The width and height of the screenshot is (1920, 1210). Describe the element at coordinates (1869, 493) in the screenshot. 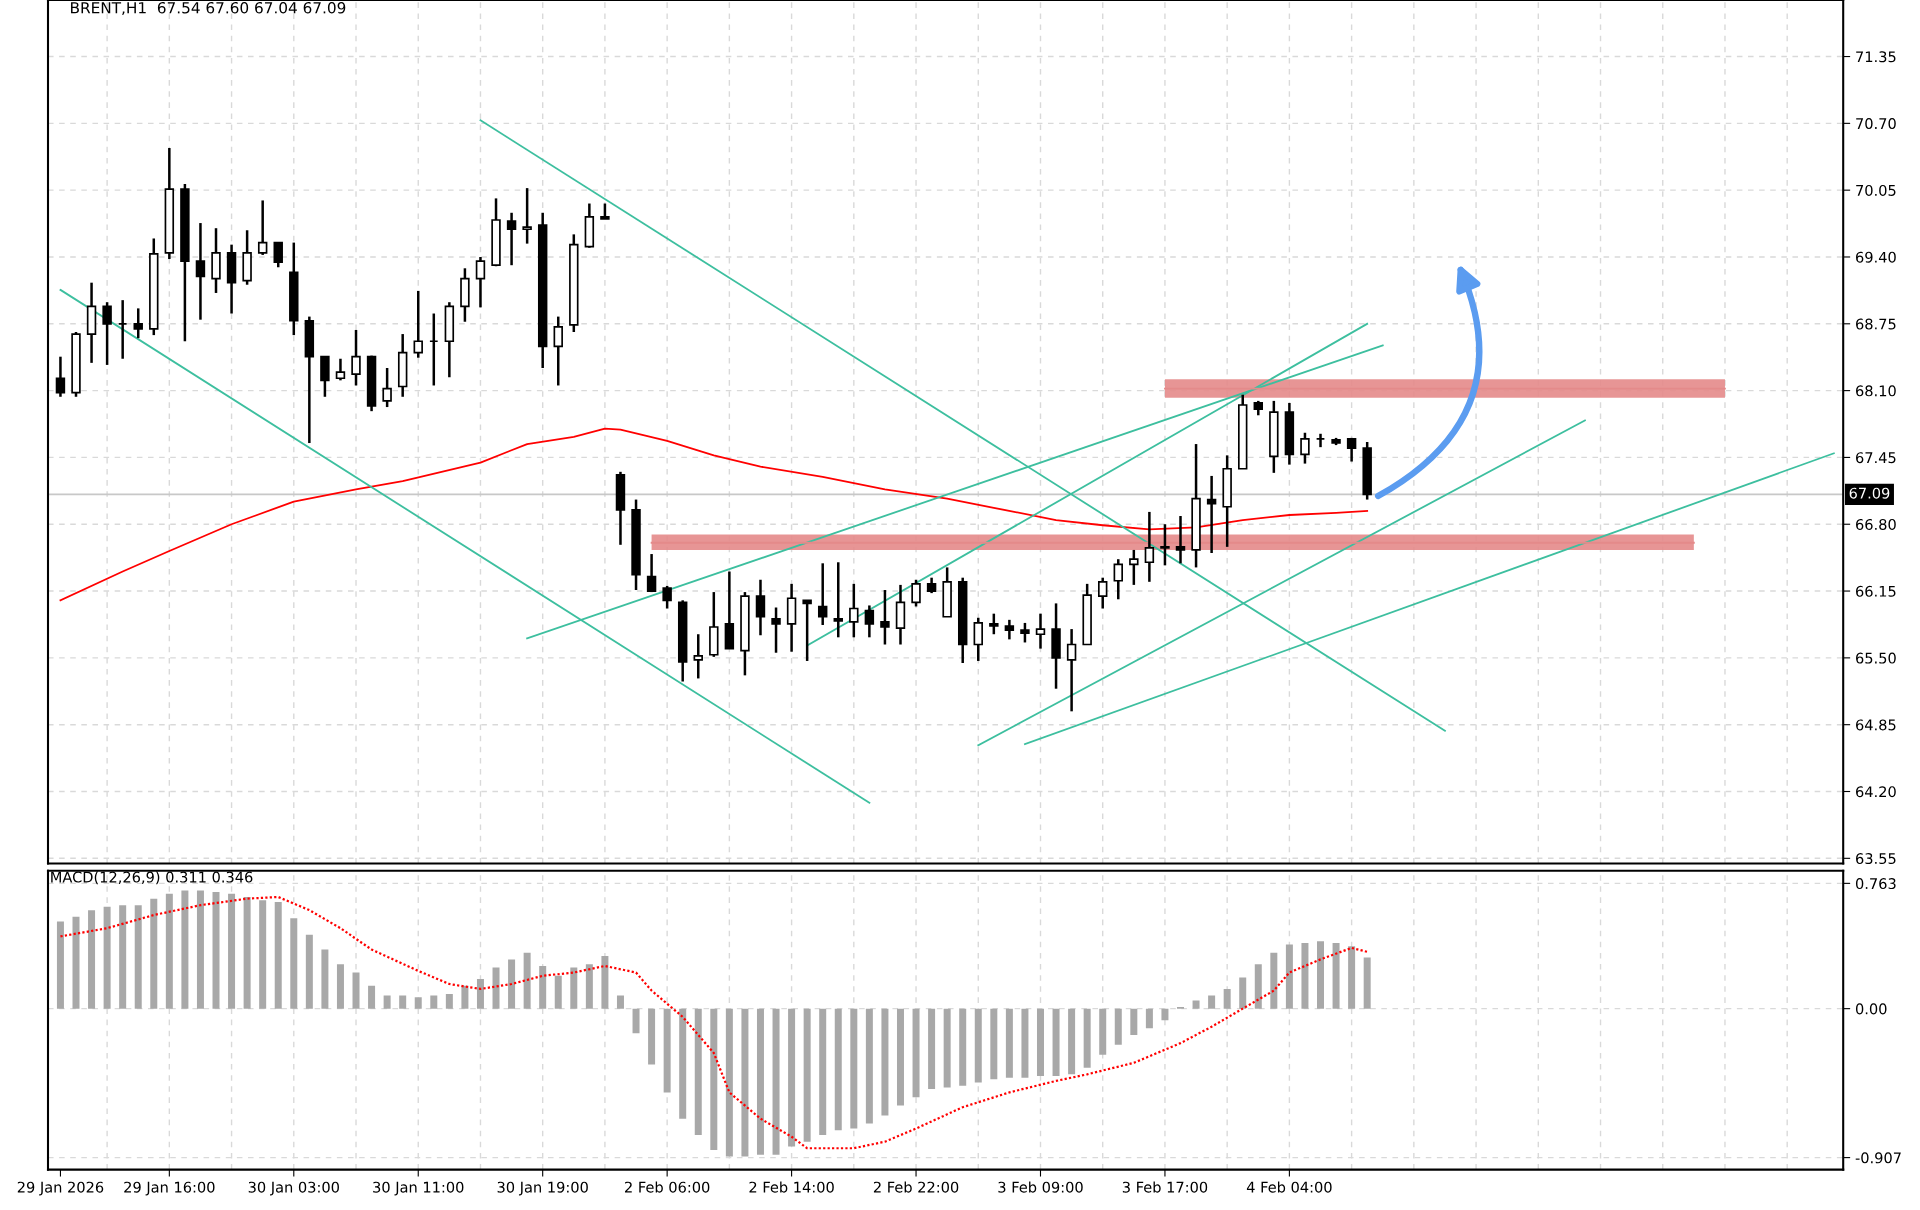

I see `ref-line-label: 67.09` at that location.